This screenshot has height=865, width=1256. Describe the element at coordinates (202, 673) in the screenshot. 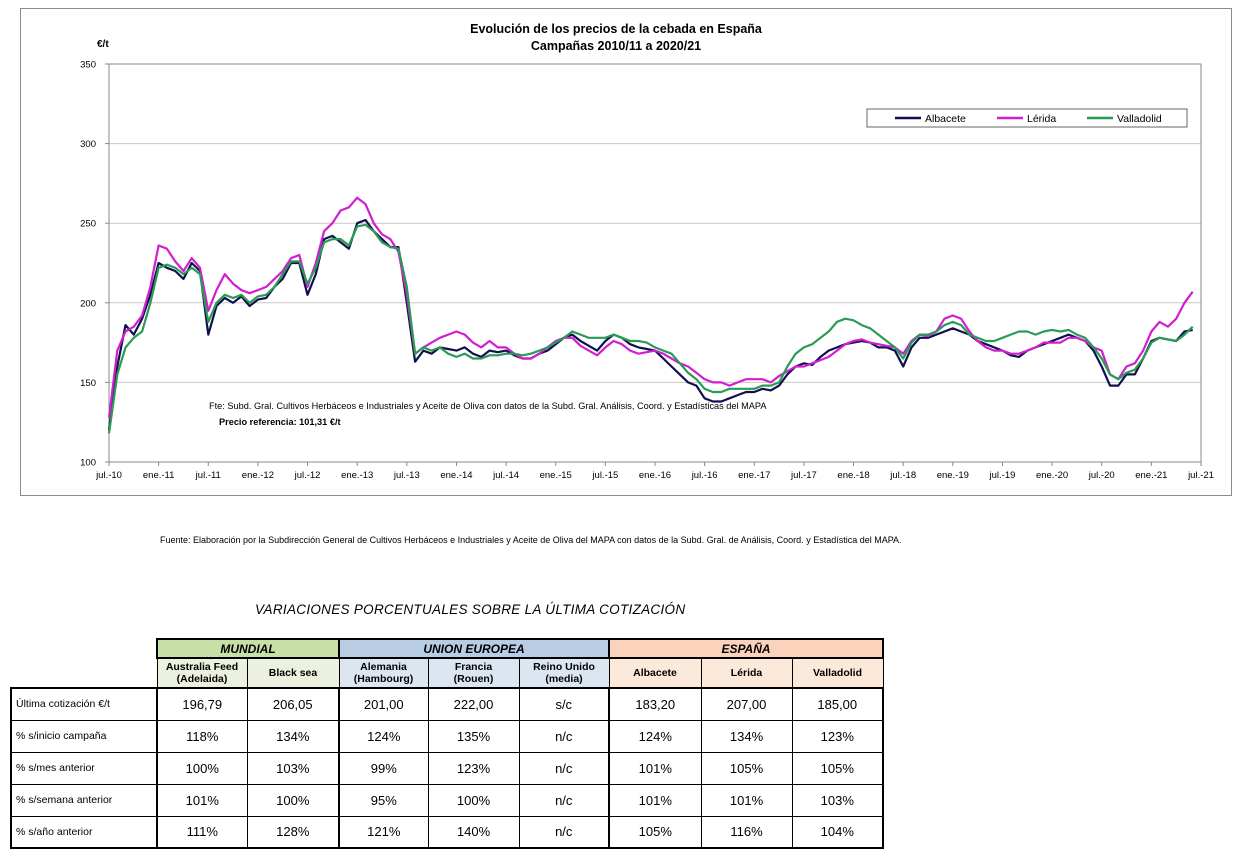

I see `col-header: Australia Feed (Adelaida)` at that location.